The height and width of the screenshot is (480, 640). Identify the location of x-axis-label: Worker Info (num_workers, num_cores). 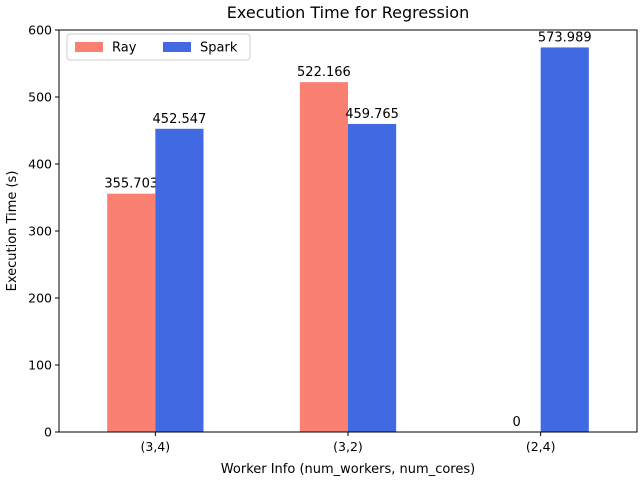
(348, 469).